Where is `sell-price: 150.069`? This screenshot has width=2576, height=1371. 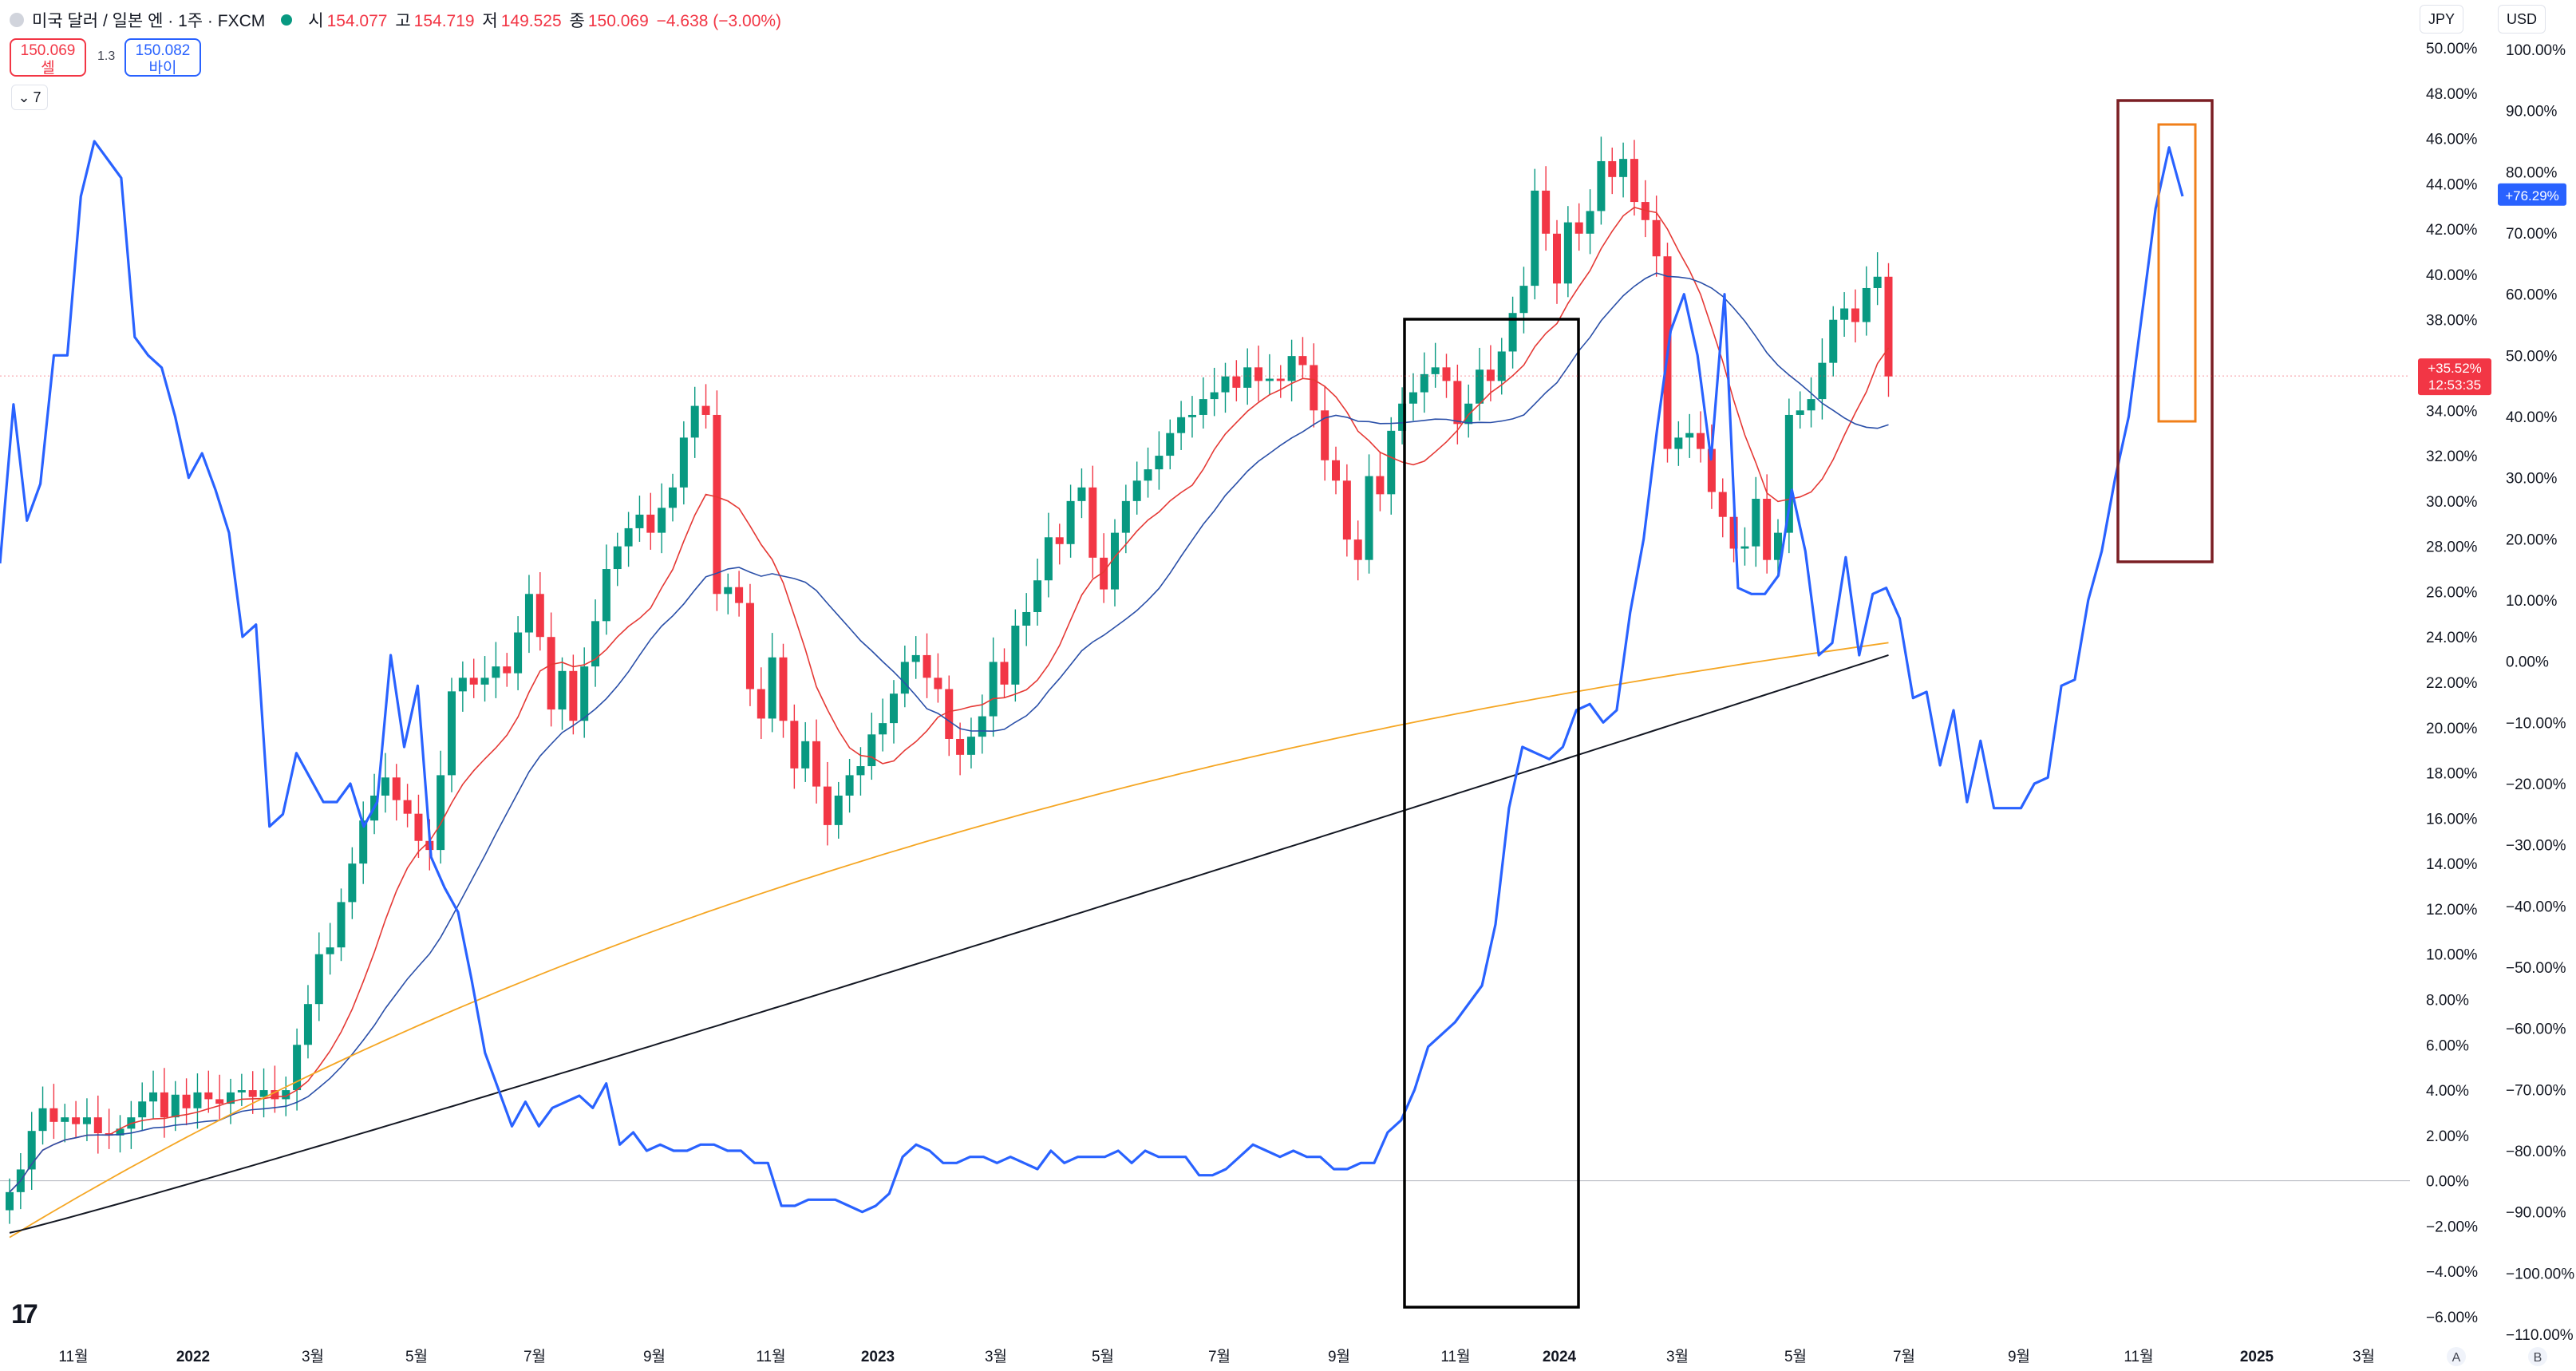 sell-price: 150.069 is located at coordinates (48, 50).